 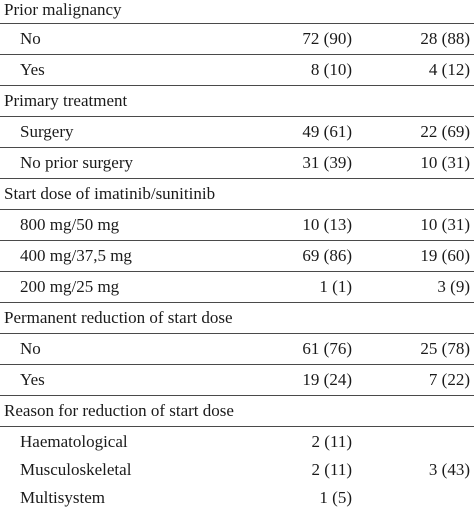 I want to click on cell-group-1: 69 (86), so click(x=327, y=255).